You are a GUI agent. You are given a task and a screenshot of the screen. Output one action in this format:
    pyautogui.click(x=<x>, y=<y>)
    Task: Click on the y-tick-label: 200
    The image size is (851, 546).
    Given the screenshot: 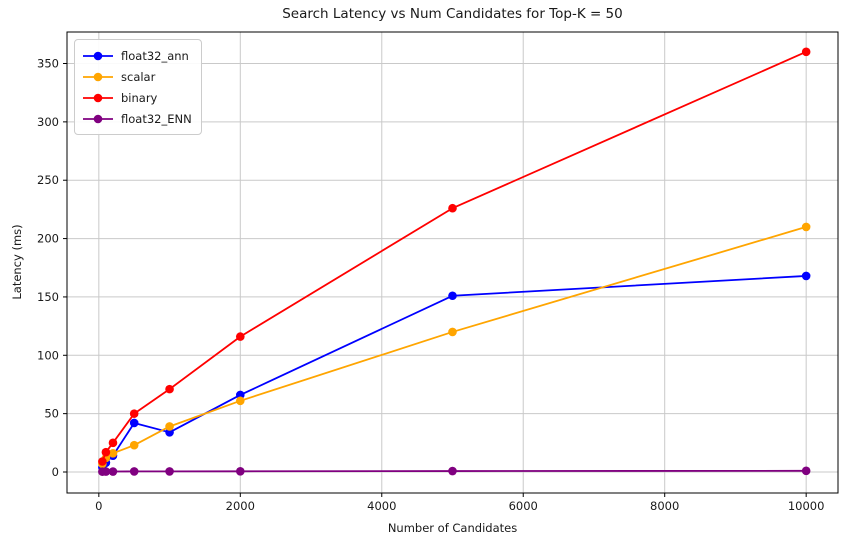 What is the action you would take?
    pyautogui.click(x=48, y=239)
    